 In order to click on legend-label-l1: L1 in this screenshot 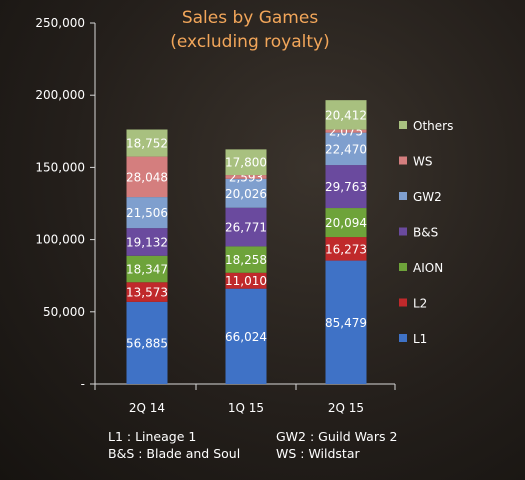, I will do `click(420, 339)`.